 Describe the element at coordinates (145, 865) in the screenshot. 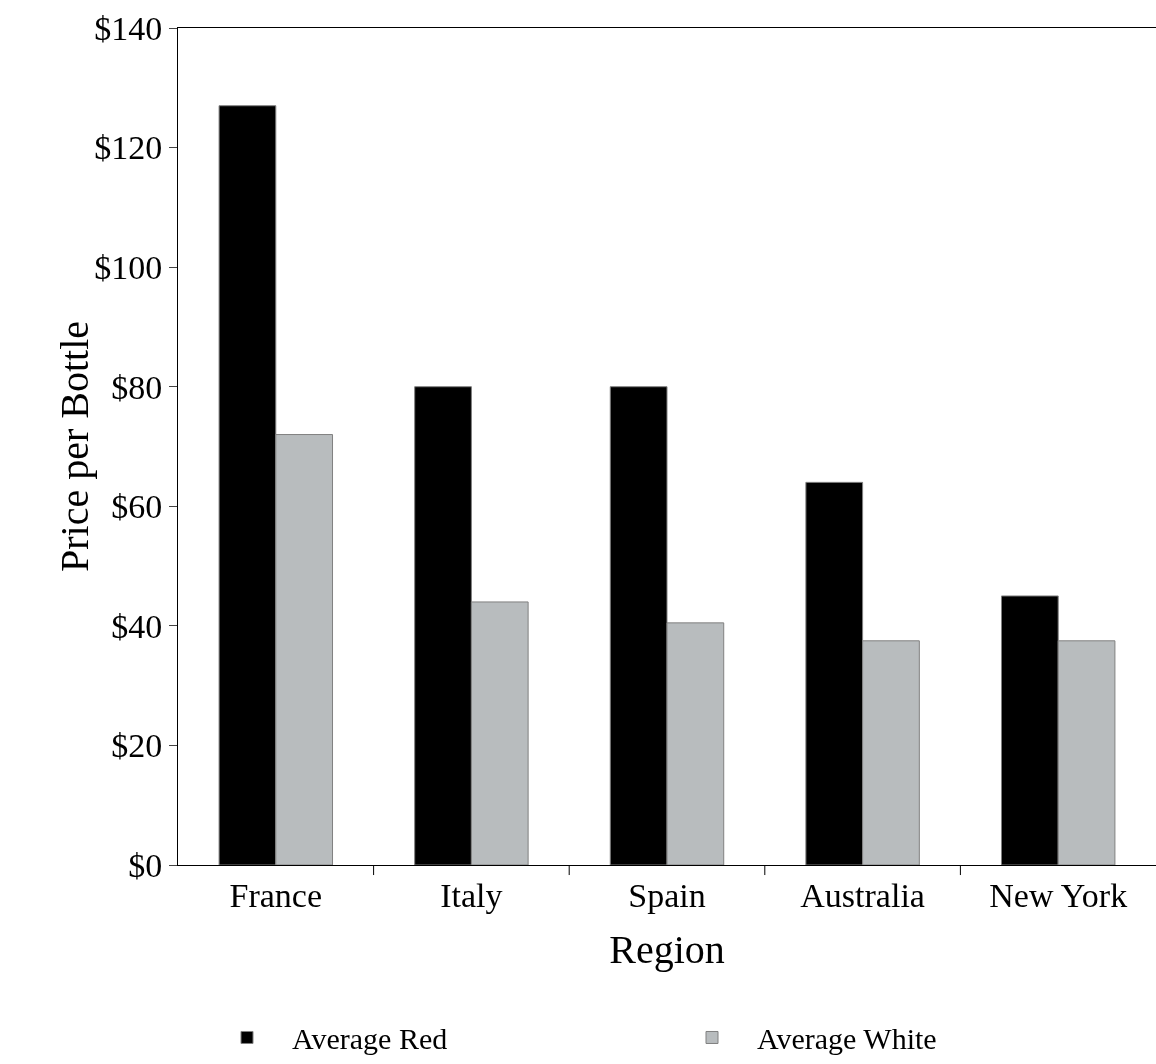

I see `y-tick-label: $0` at that location.